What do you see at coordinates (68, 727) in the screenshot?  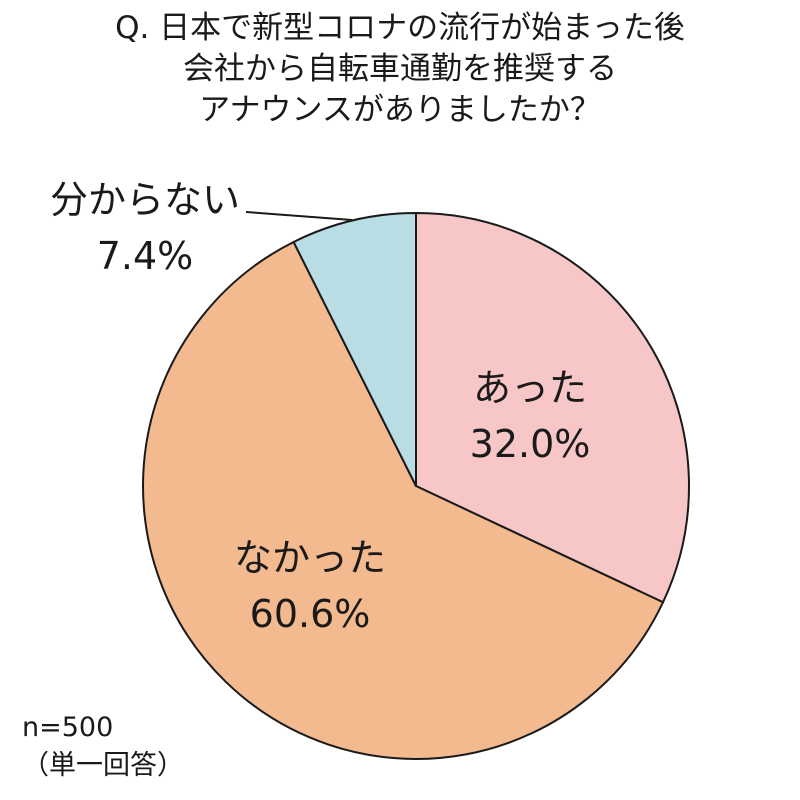 I see `sample-size-note: n=500` at bounding box center [68, 727].